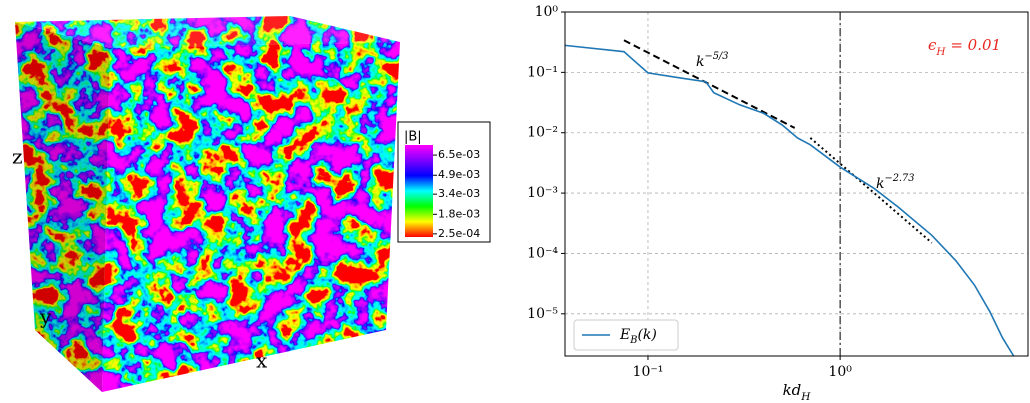 This screenshot has height=403, width=1030. Describe the element at coordinates (459, 233) in the screenshot. I see `colorbar-tick-label: 2.5e-04` at that location.